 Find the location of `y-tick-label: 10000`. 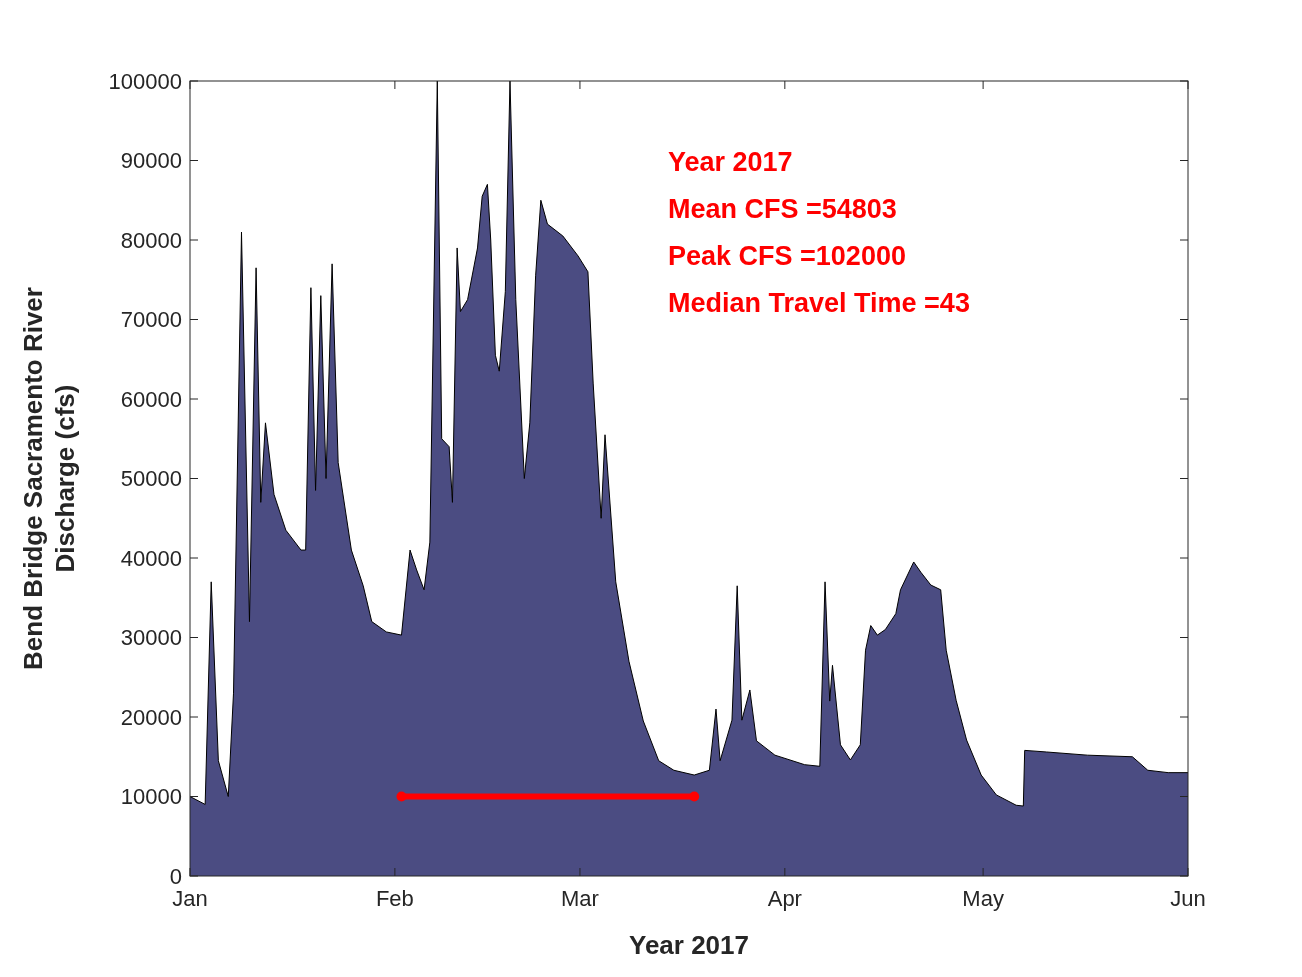

y-tick-label: 10000 is located at coordinates (151, 797).